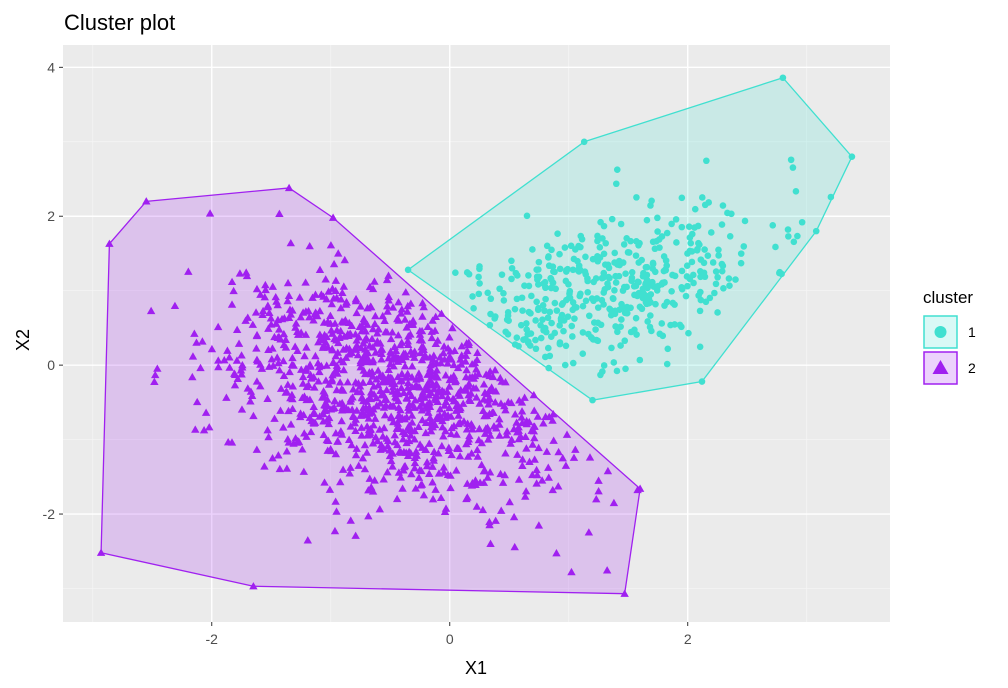  What do you see at coordinates (51, 365) in the screenshot?
I see `y-tick-label: 0` at bounding box center [51, 365].